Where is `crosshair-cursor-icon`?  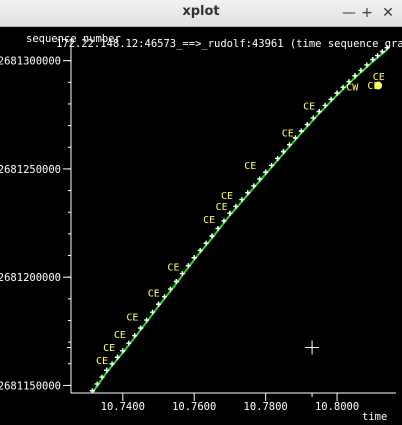 crosshair-cursor-icon is located at coordinates (193, 368).